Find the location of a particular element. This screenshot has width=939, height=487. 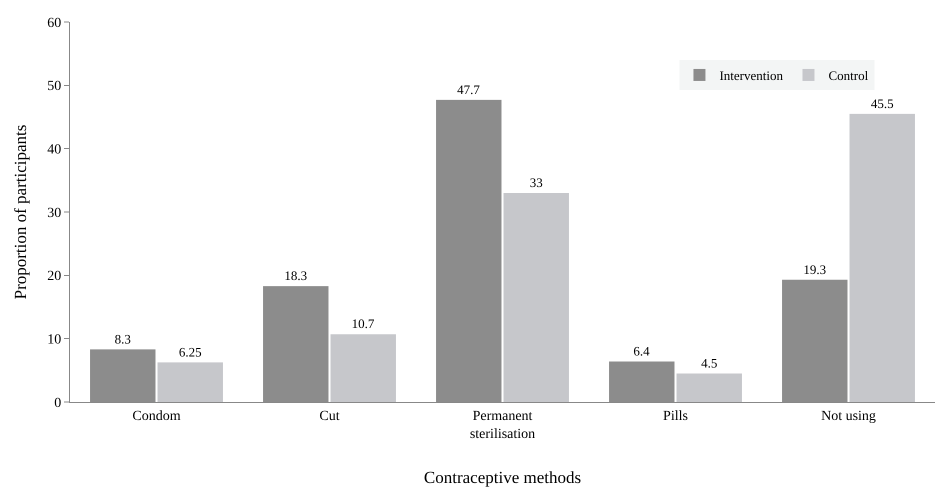

data-label: 33 is located at coordinates (536, 182).